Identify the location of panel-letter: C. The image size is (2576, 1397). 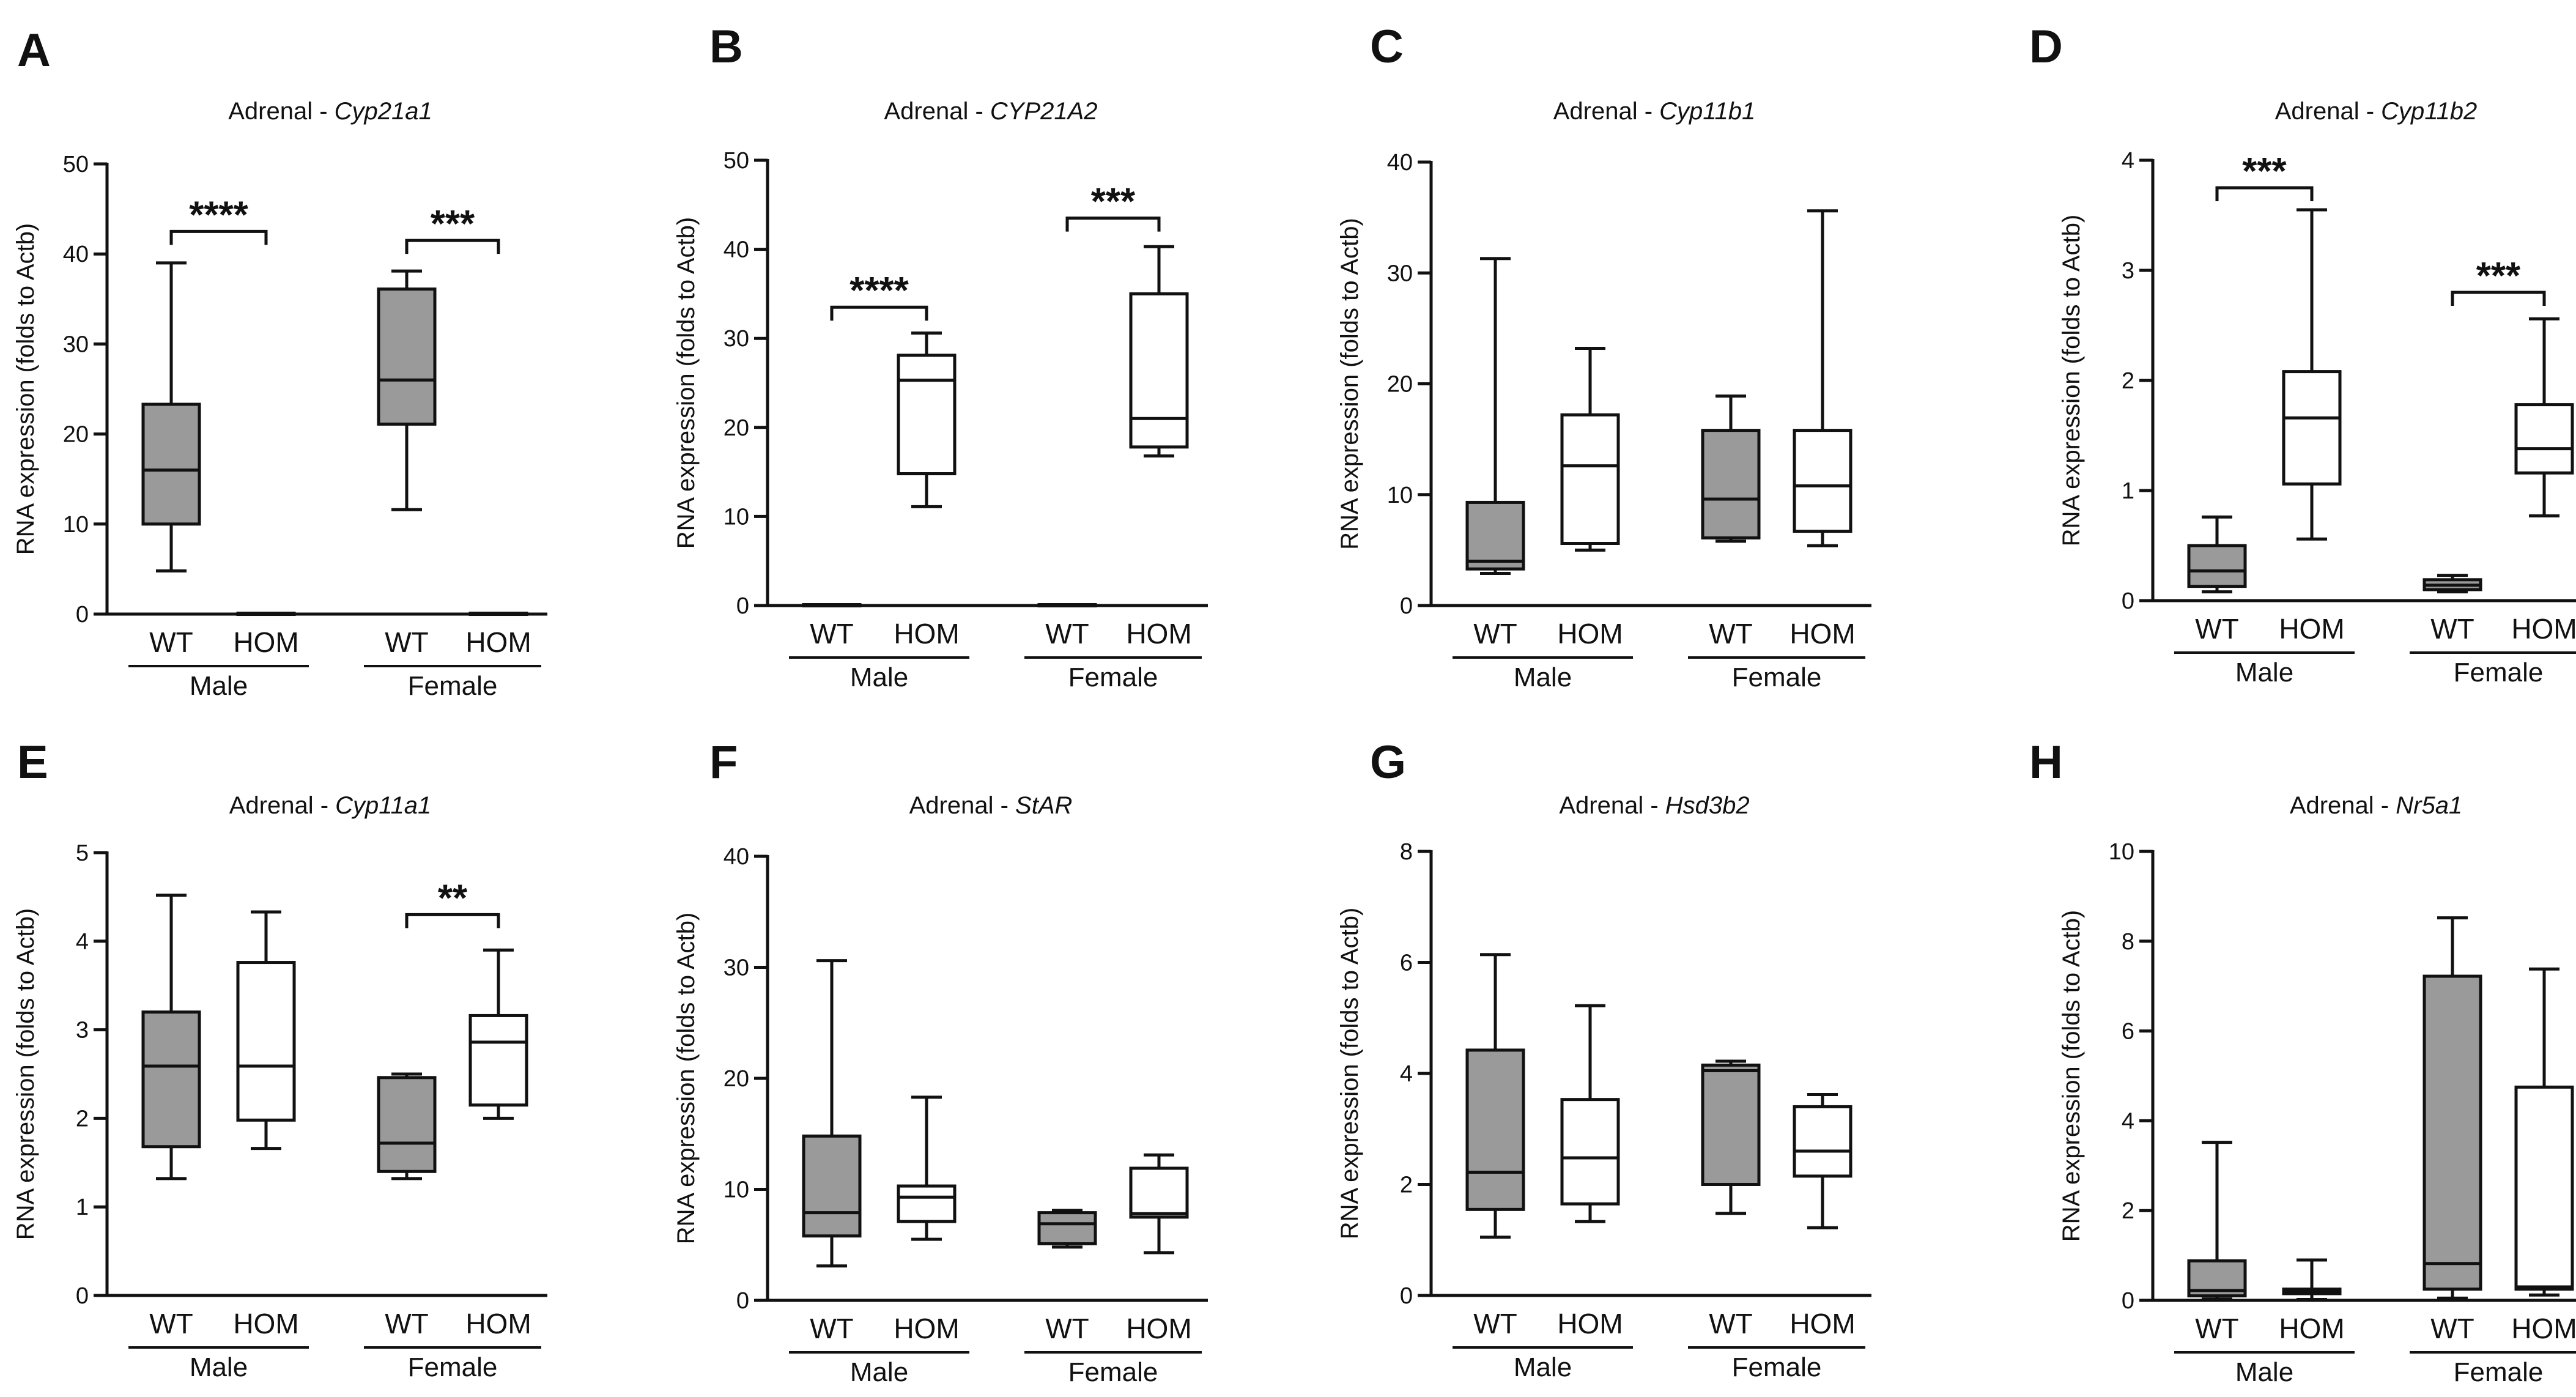
(1387, 47).